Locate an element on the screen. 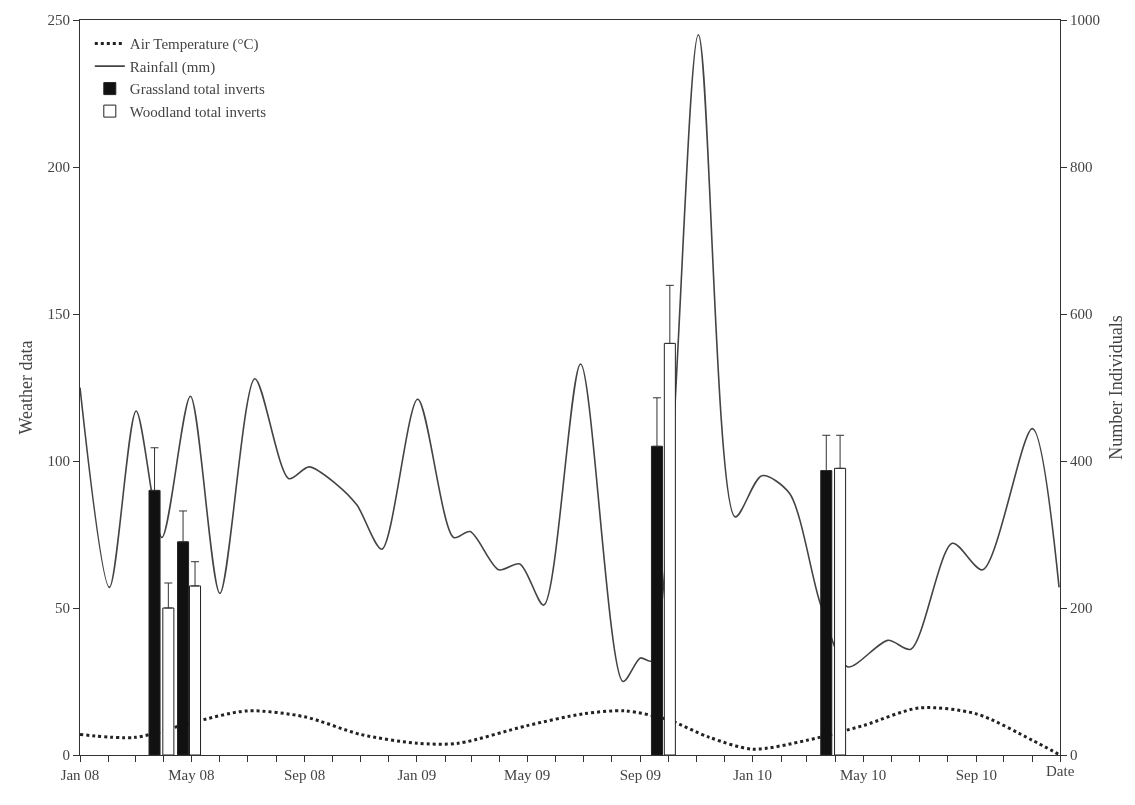  x-tick-label: May 09 is located at coordinates (527, 775).